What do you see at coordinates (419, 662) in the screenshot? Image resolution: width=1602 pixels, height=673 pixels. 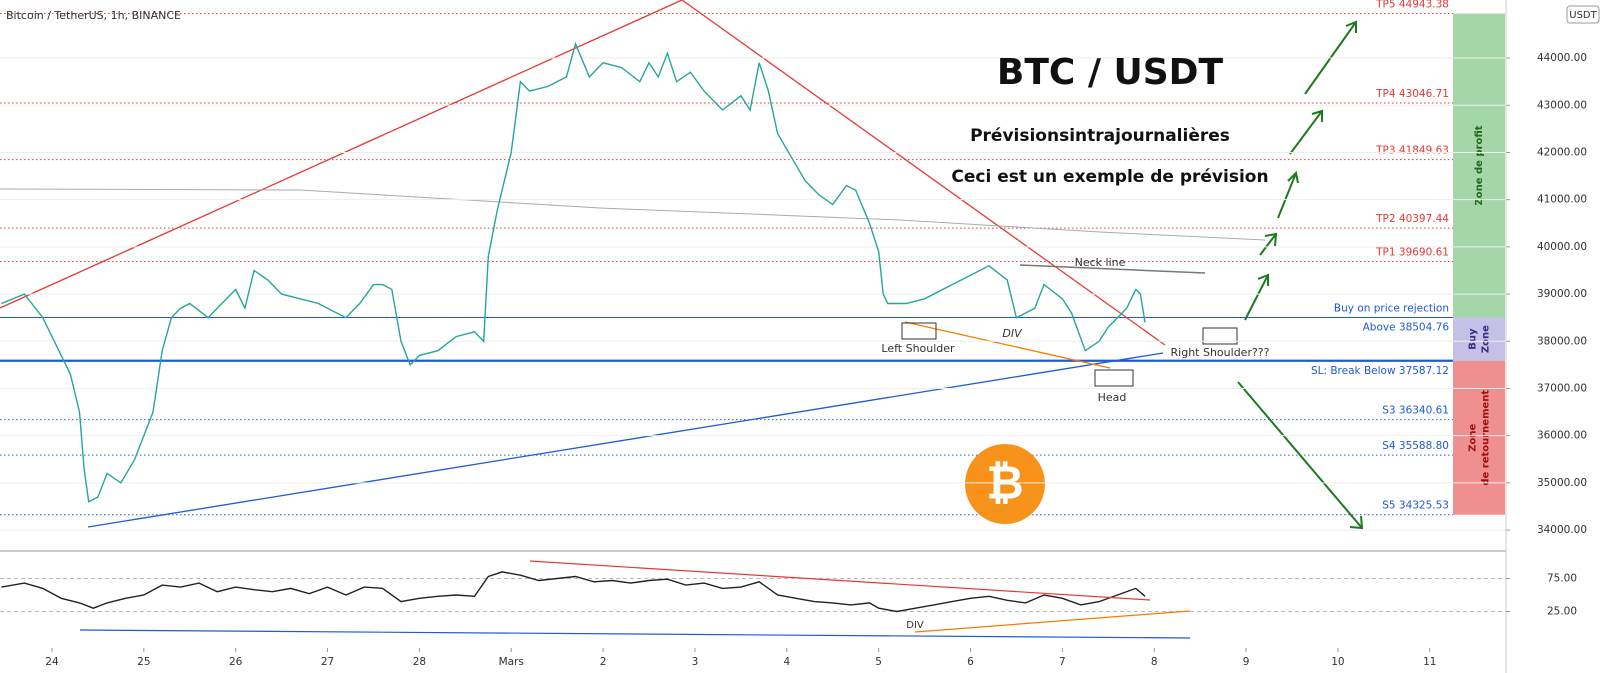 I see `x-tick-label: 28` at bounding box center [419, 662].